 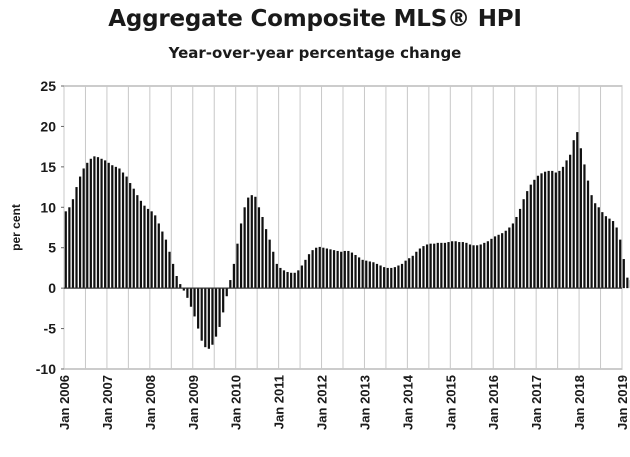 What do you see at coordinates (48, 207) in the screenshot?
I see `y-tick-label: 10` at bounding box center [48, 207].